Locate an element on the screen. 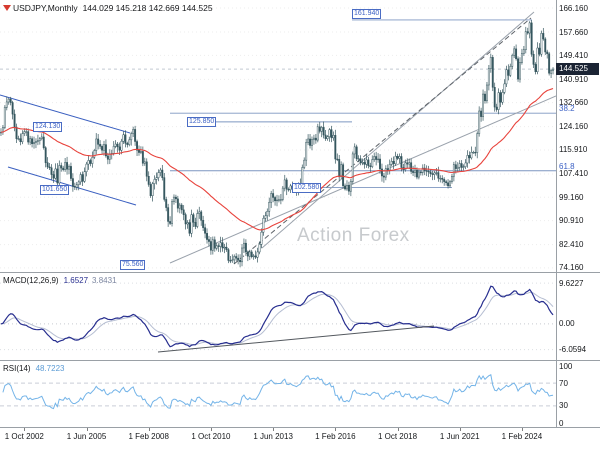 The width and height of the screenshot is (600, 450). rsi-panel-canvas is located at coordinates (278, 394).